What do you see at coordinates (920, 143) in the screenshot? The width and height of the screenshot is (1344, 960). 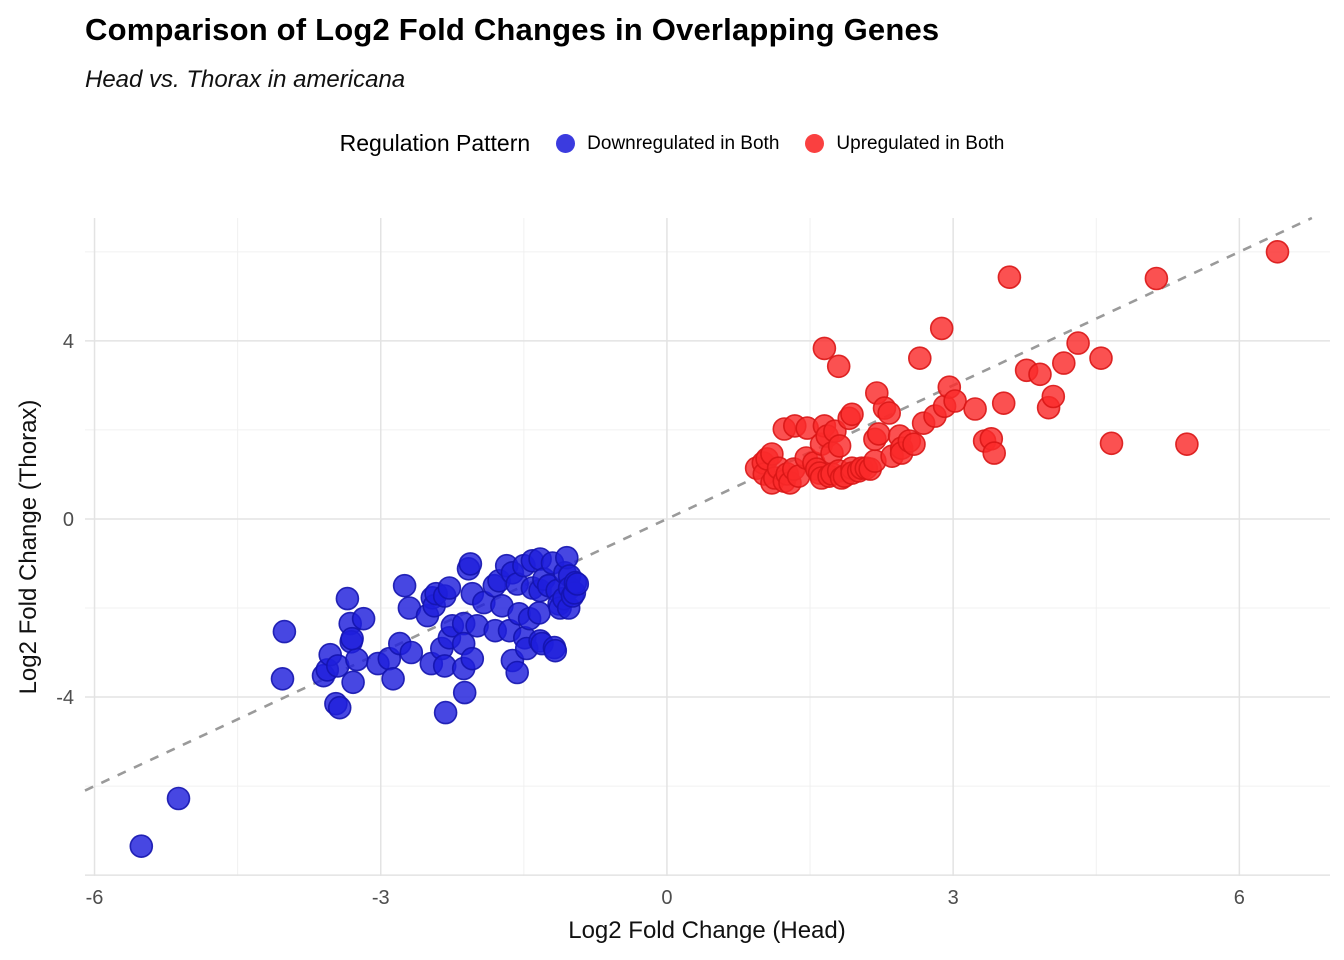 I see `legend-label: Upregulated in Both` at bounding box center [920, 143].